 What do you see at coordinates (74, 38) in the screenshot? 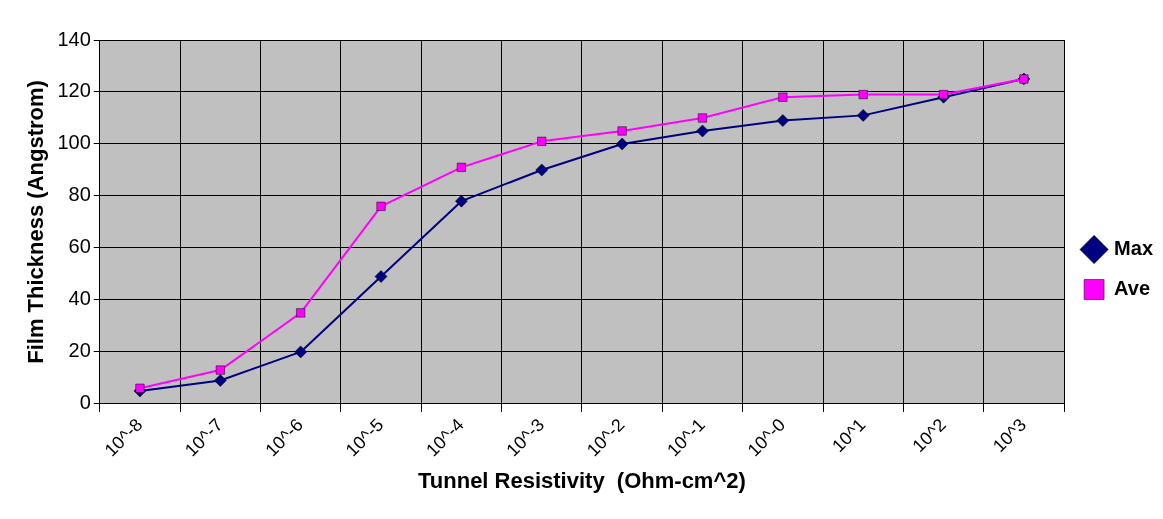
I see `y-tick-label: 140` at bounding box center [74, 38].